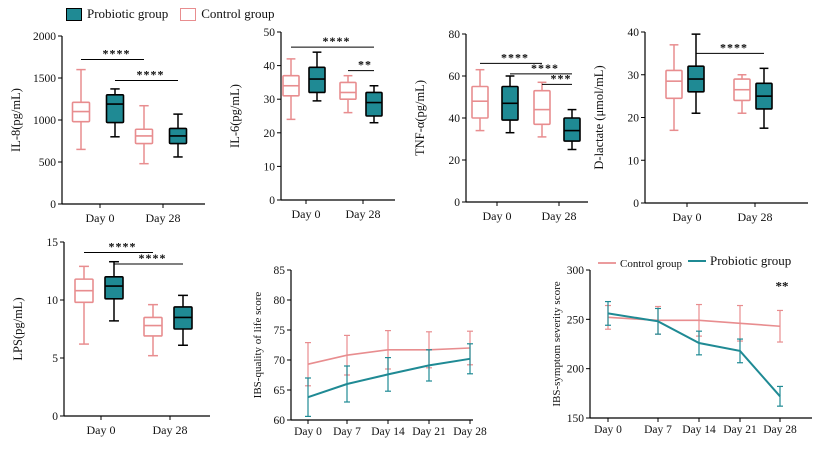  Describe the element at coordinates (576, 370) in the screenshot. I see `y-tick-label: 200` at that location.